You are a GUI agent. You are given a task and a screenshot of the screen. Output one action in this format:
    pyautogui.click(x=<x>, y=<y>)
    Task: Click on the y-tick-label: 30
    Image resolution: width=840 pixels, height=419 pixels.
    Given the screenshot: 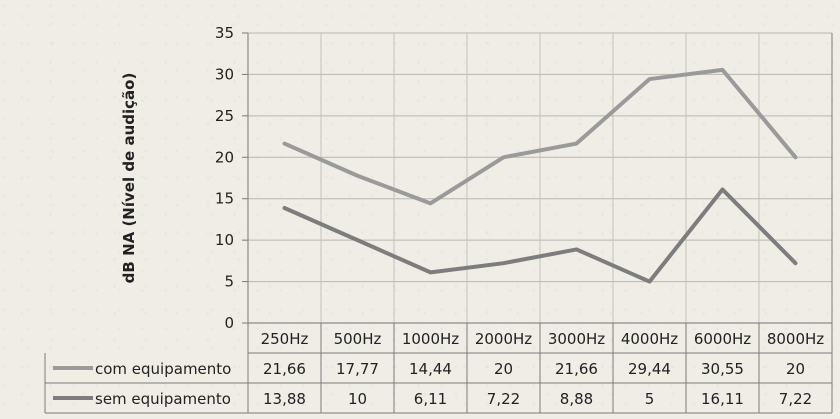 What is the action you would take?
    pyautogui.click(x=224, y=74)
    